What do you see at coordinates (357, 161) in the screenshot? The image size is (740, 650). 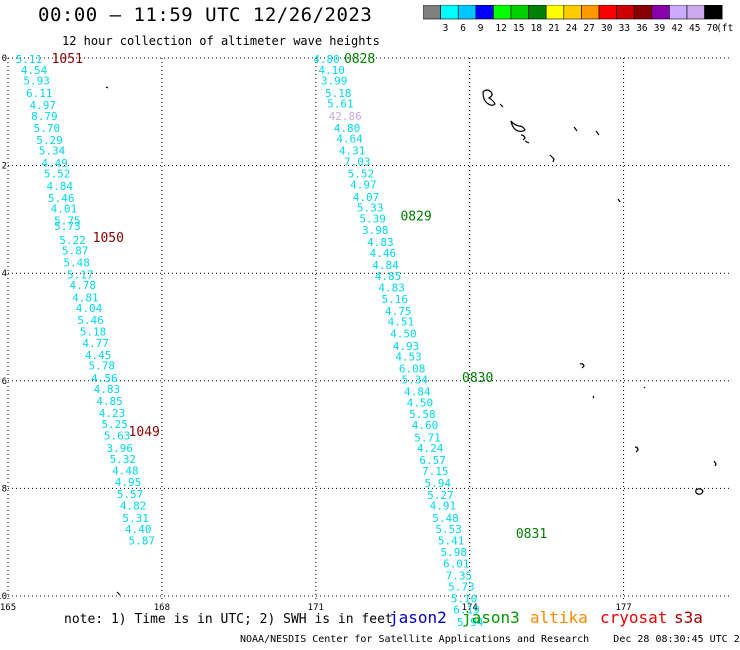 I see `wave-height-value: 7.03` at bounding box center [357, 161].